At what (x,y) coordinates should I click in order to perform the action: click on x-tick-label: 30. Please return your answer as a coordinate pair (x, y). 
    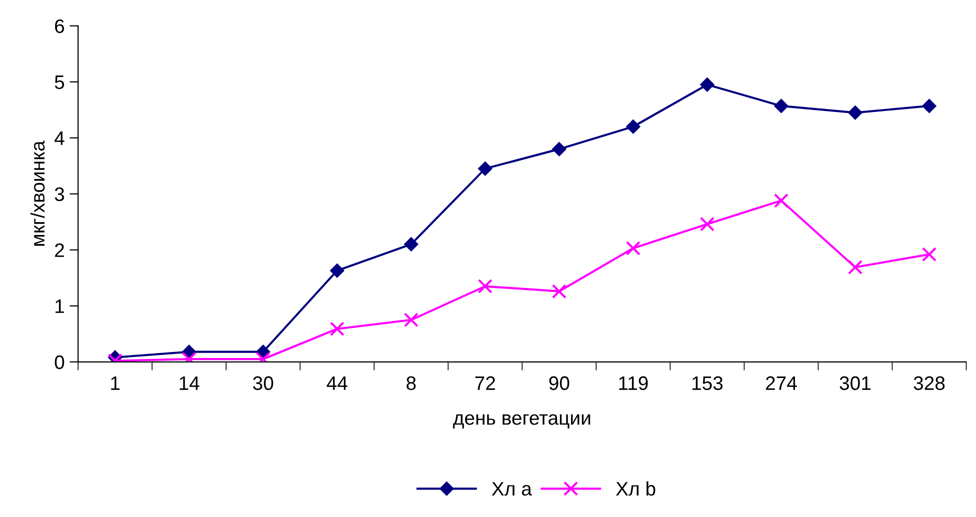
    Looking at the image, I should click on (263, 383).